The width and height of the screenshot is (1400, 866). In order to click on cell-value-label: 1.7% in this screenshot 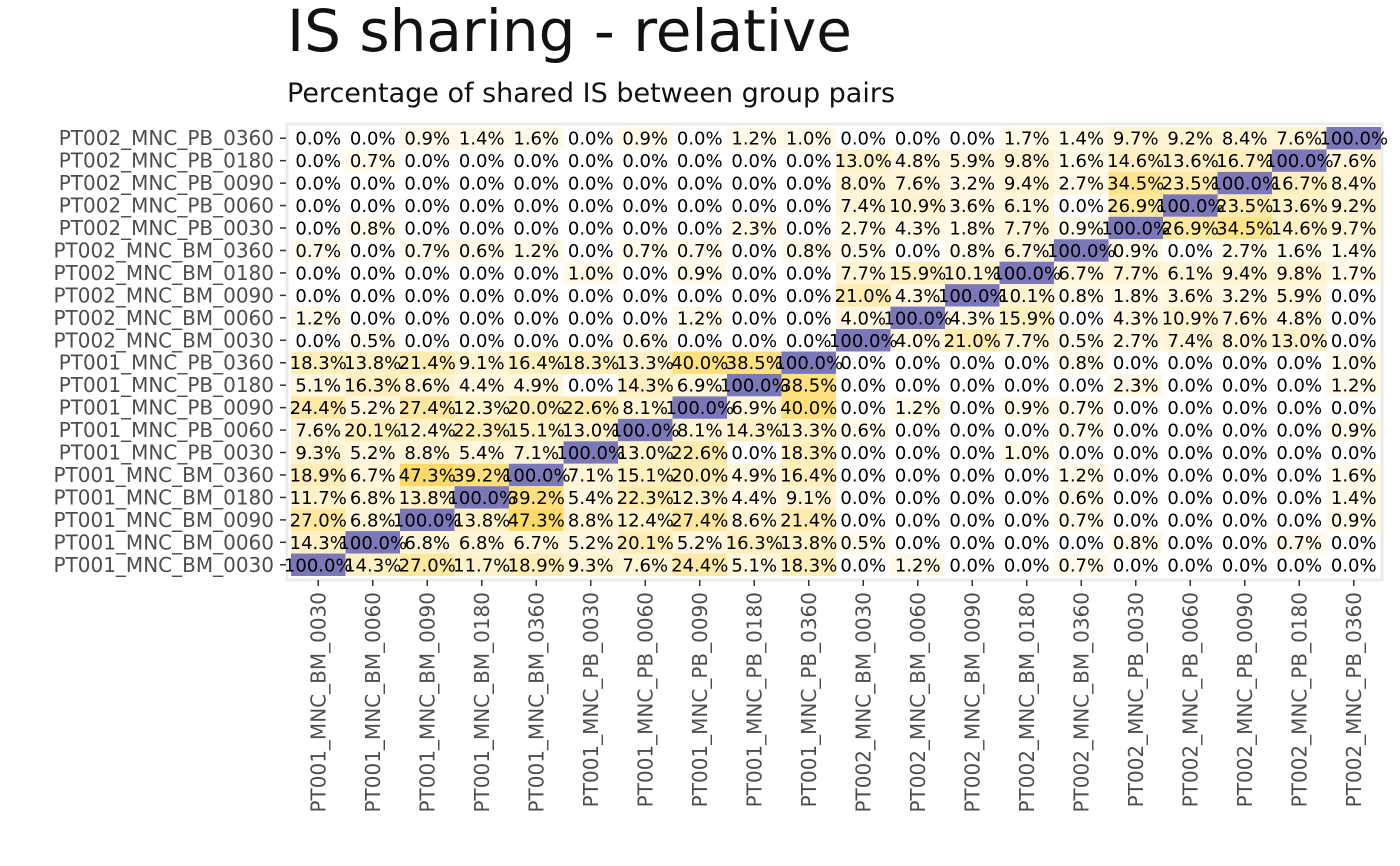, I will do `click(1354, 273)`.